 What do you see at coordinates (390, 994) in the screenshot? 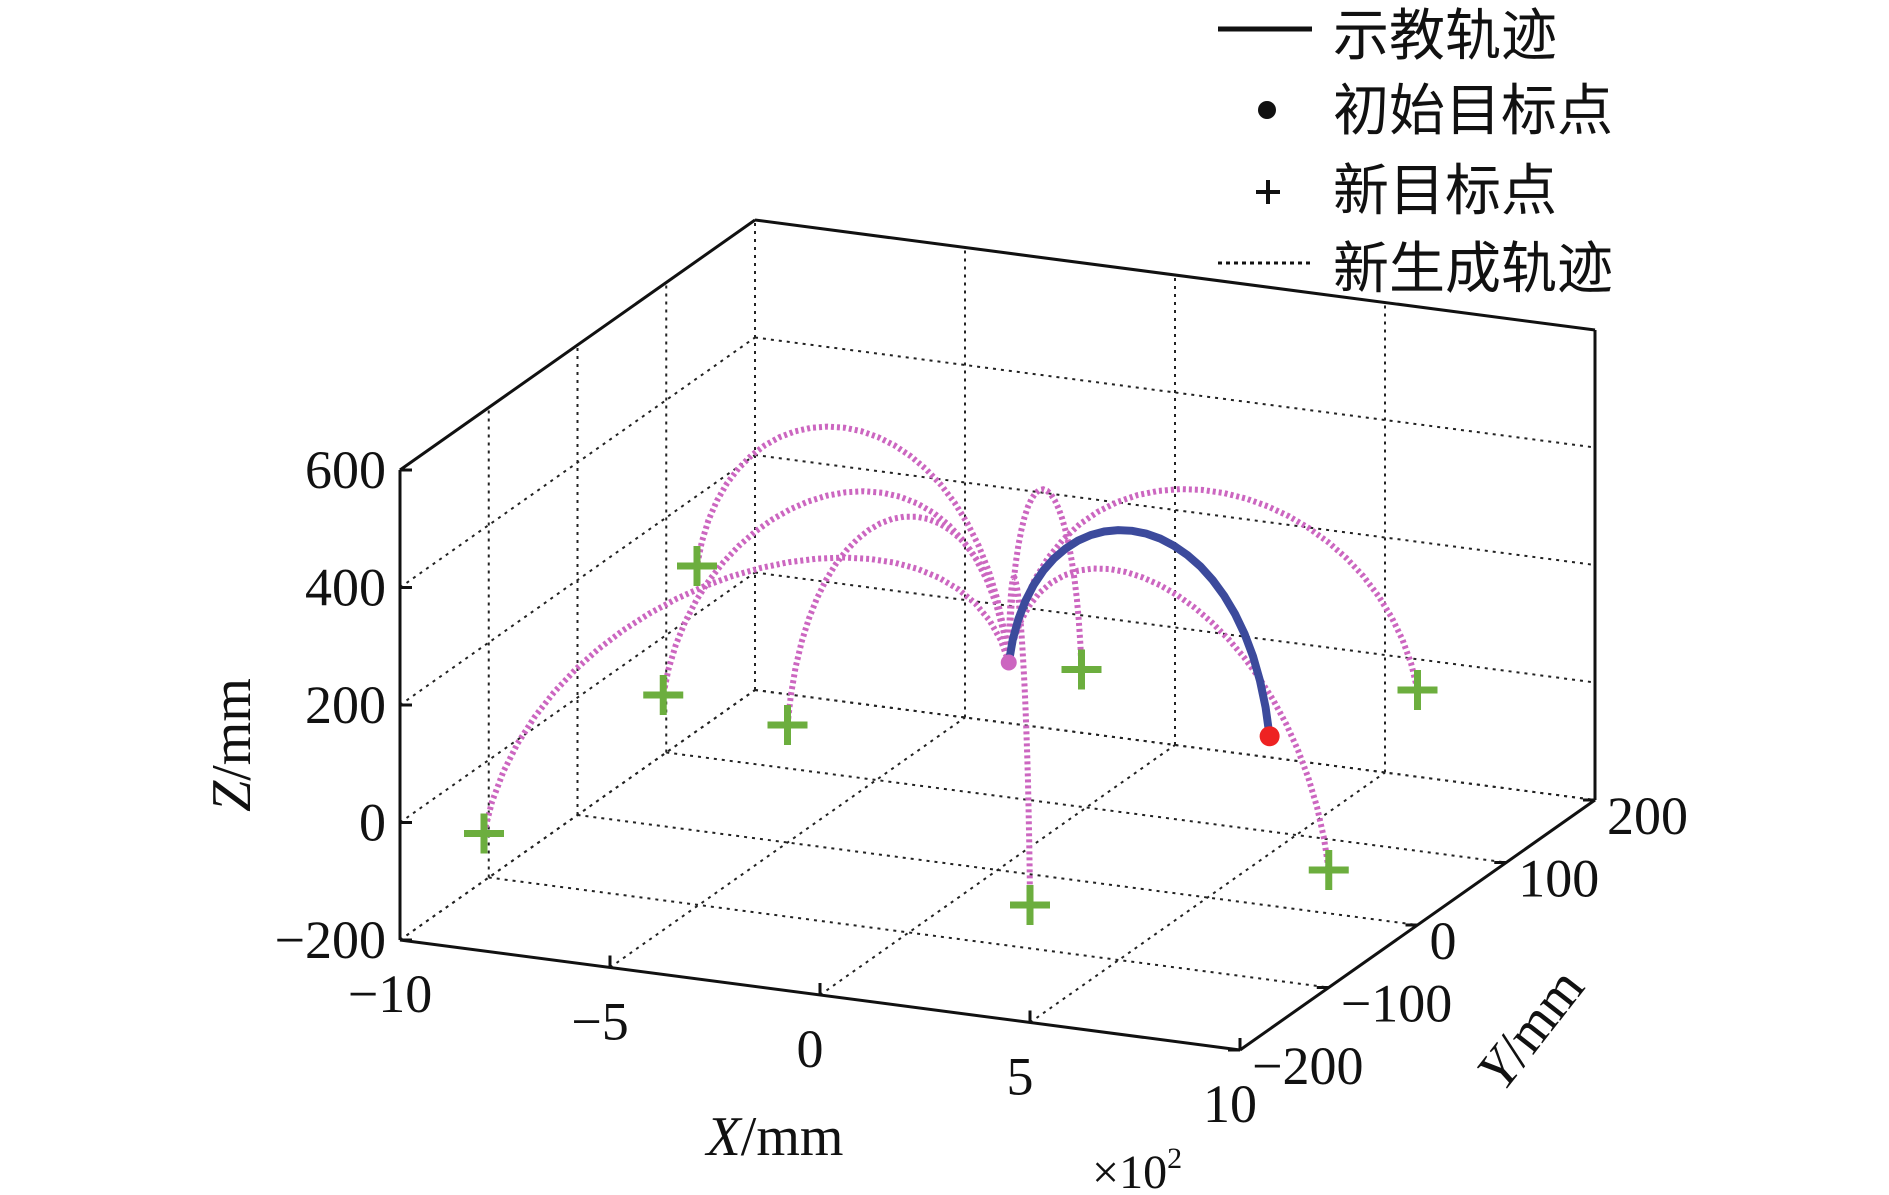
I see `x-tick-label: −10` at bounding box center [390, 994].